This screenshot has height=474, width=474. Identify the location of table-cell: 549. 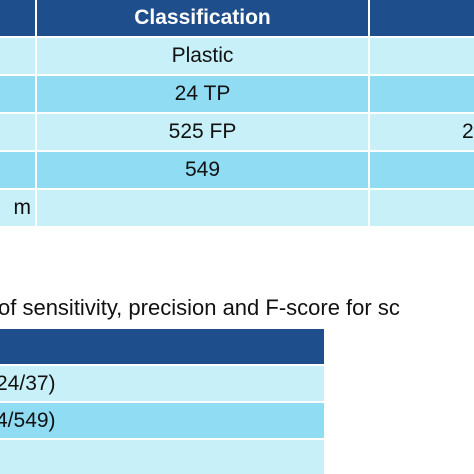
(202, 170).